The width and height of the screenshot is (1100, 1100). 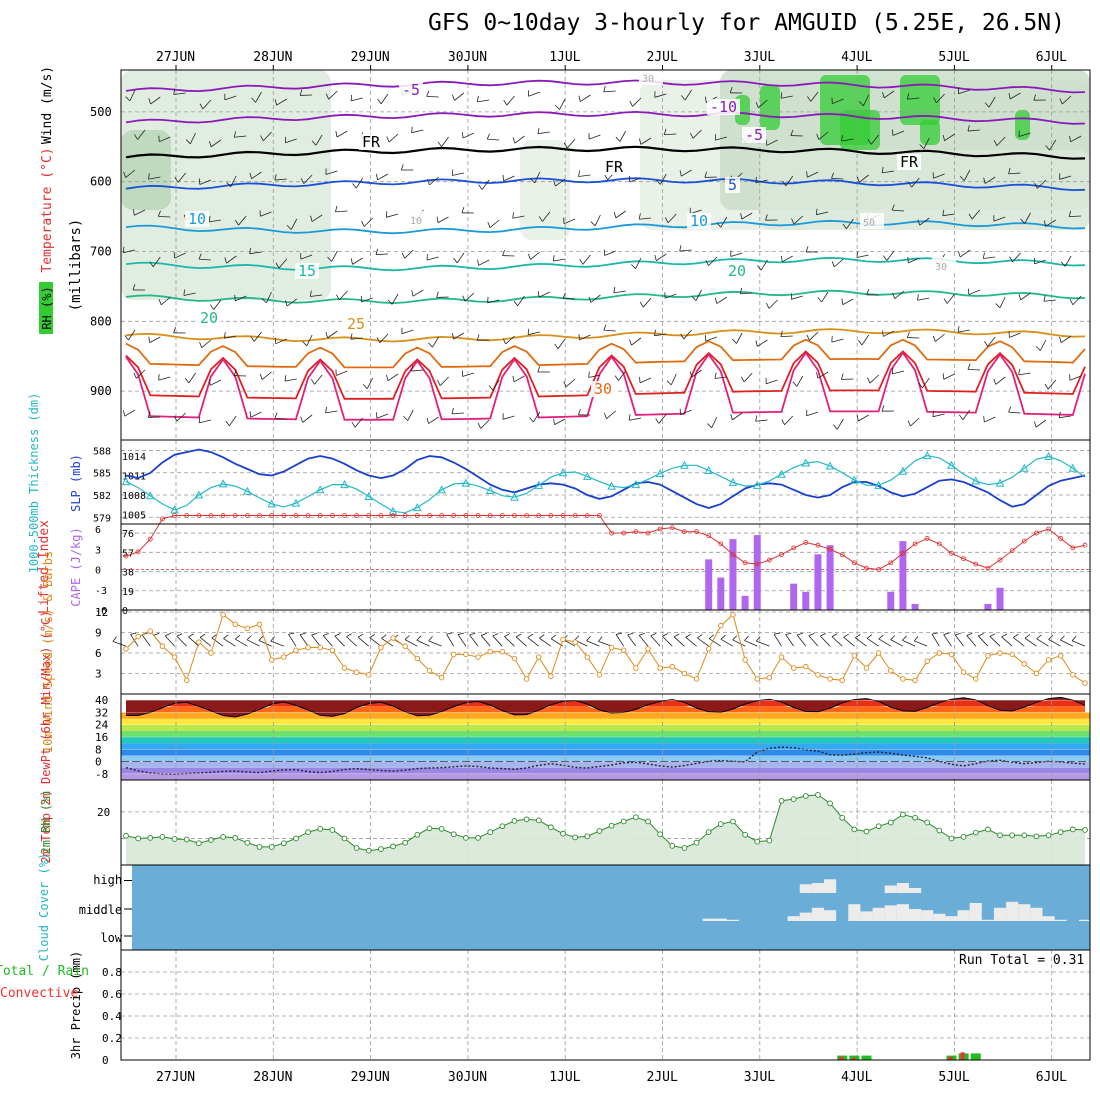 What do you see at coordinates (34, 483) in the screenshot?
I see `ylabel-thickness: 1000-500mb Thickness (dm)` at bounding box center [34, 483].